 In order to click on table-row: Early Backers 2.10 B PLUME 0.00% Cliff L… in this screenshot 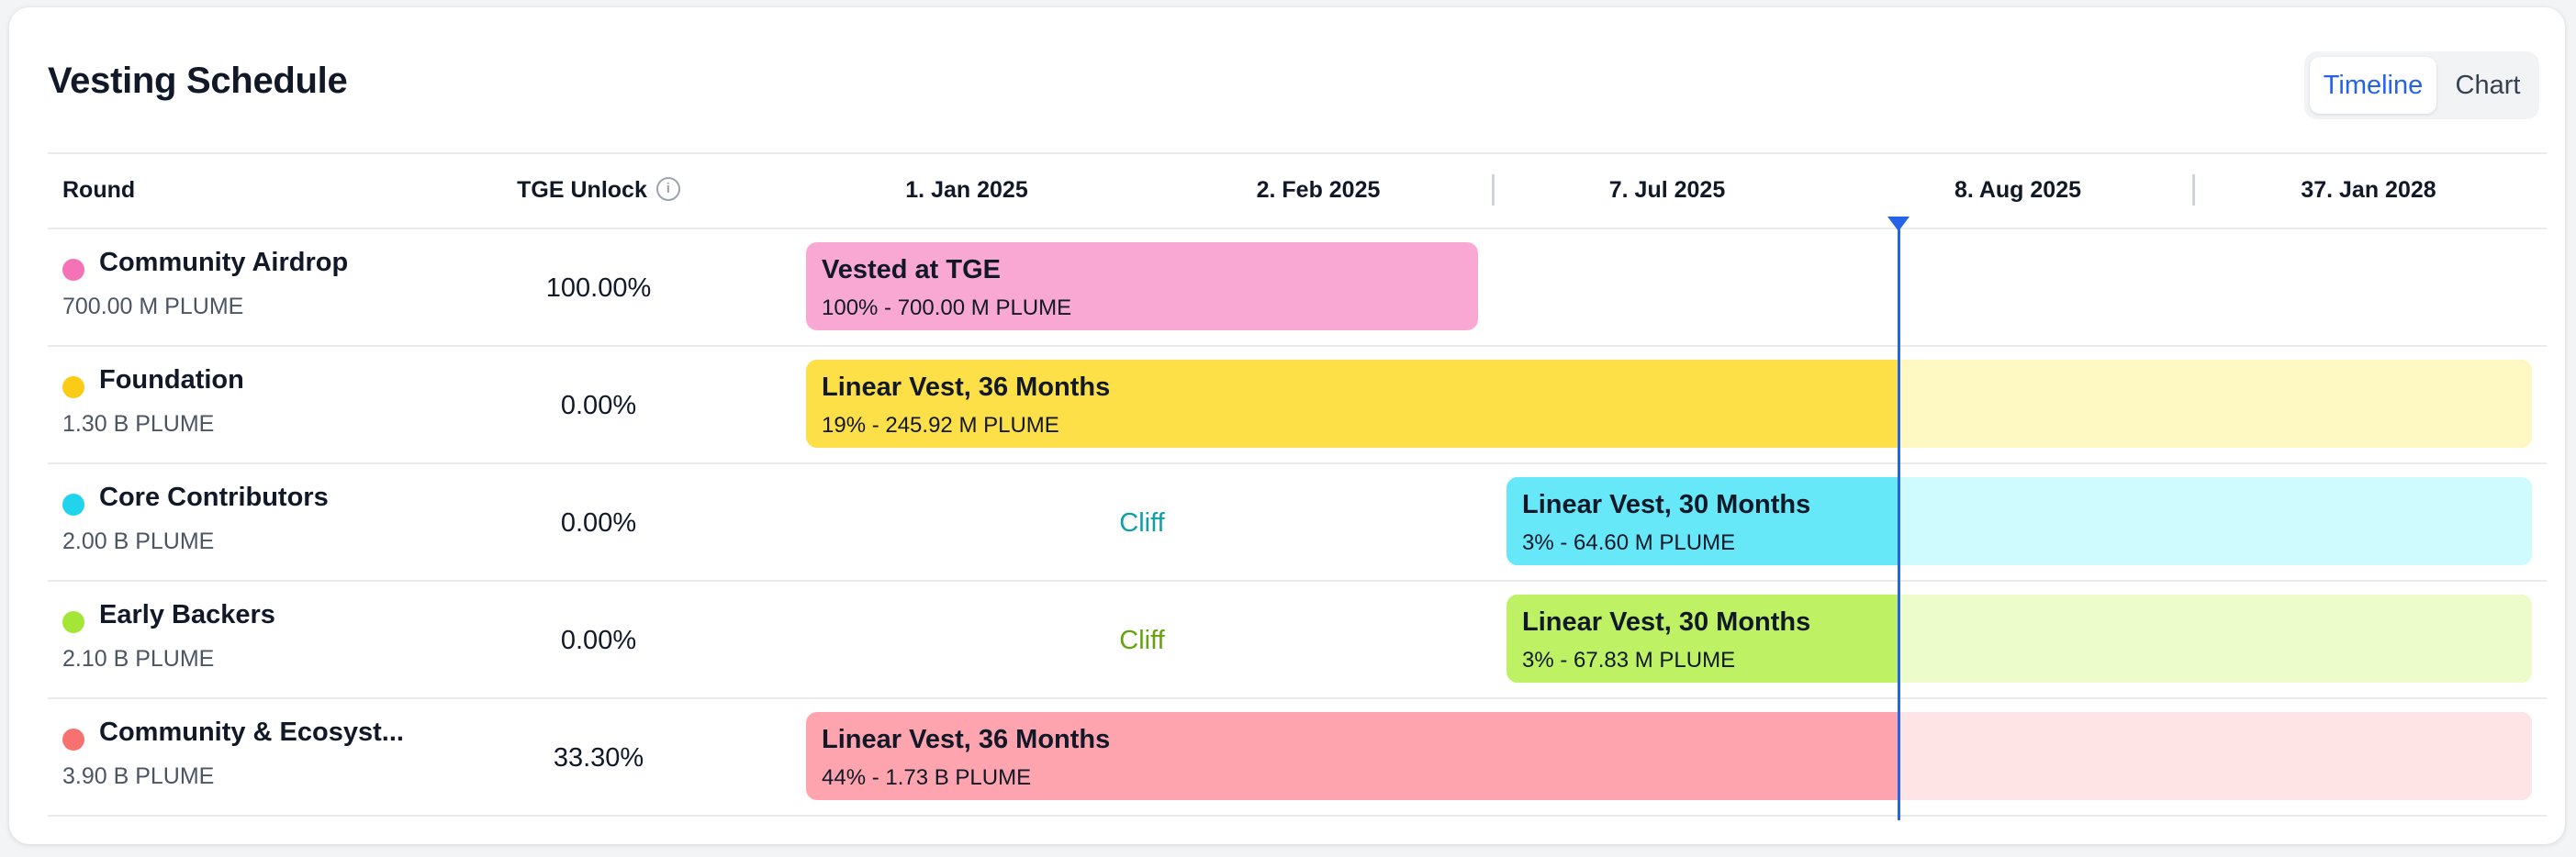, I will do `click(1297, 640)`.